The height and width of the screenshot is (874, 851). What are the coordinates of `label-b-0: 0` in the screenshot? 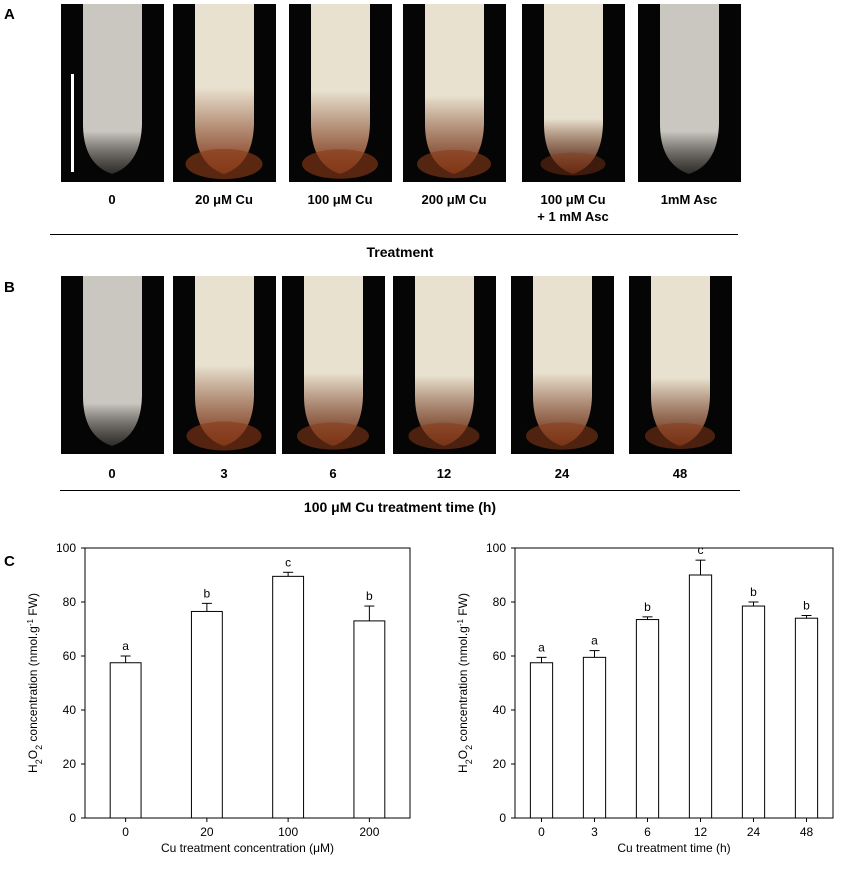 It's located at (112, 473).